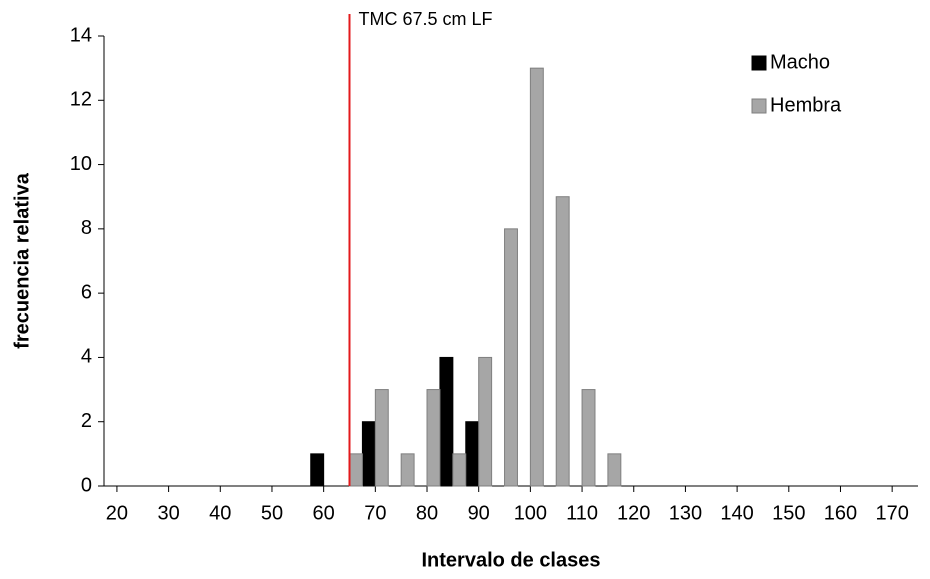  Describe the element at coordinates (81, 100) in the screenshot. I see `y-tick-label: 12` at that location.